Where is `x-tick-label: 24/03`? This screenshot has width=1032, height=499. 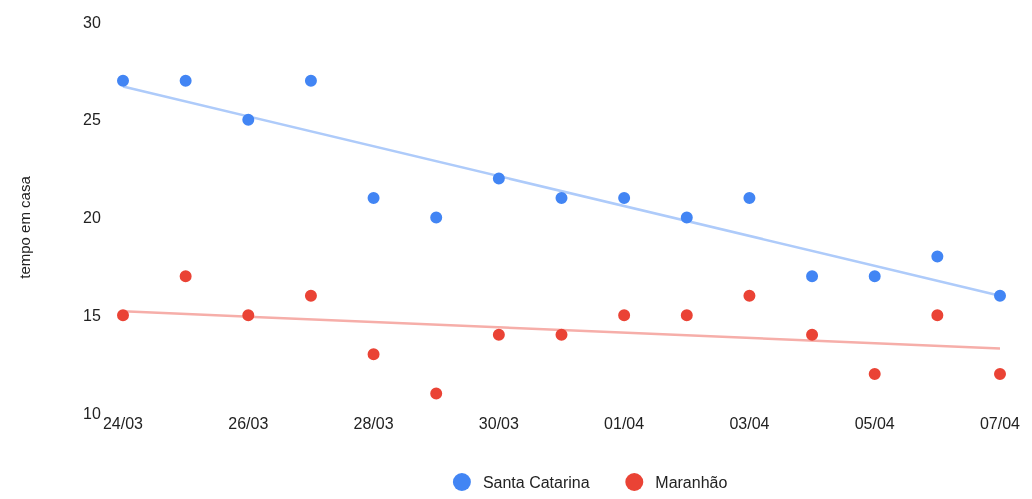
x-tick-label: 24/03 is located at coordinates (123, 424).